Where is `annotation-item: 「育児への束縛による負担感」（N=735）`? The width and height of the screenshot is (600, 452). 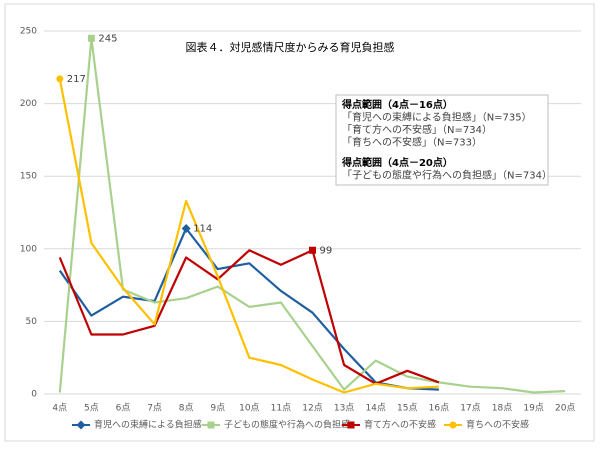
annotation-item: 「育児への束縛による負担感」（N=735） is located at coordinates (437, 117).